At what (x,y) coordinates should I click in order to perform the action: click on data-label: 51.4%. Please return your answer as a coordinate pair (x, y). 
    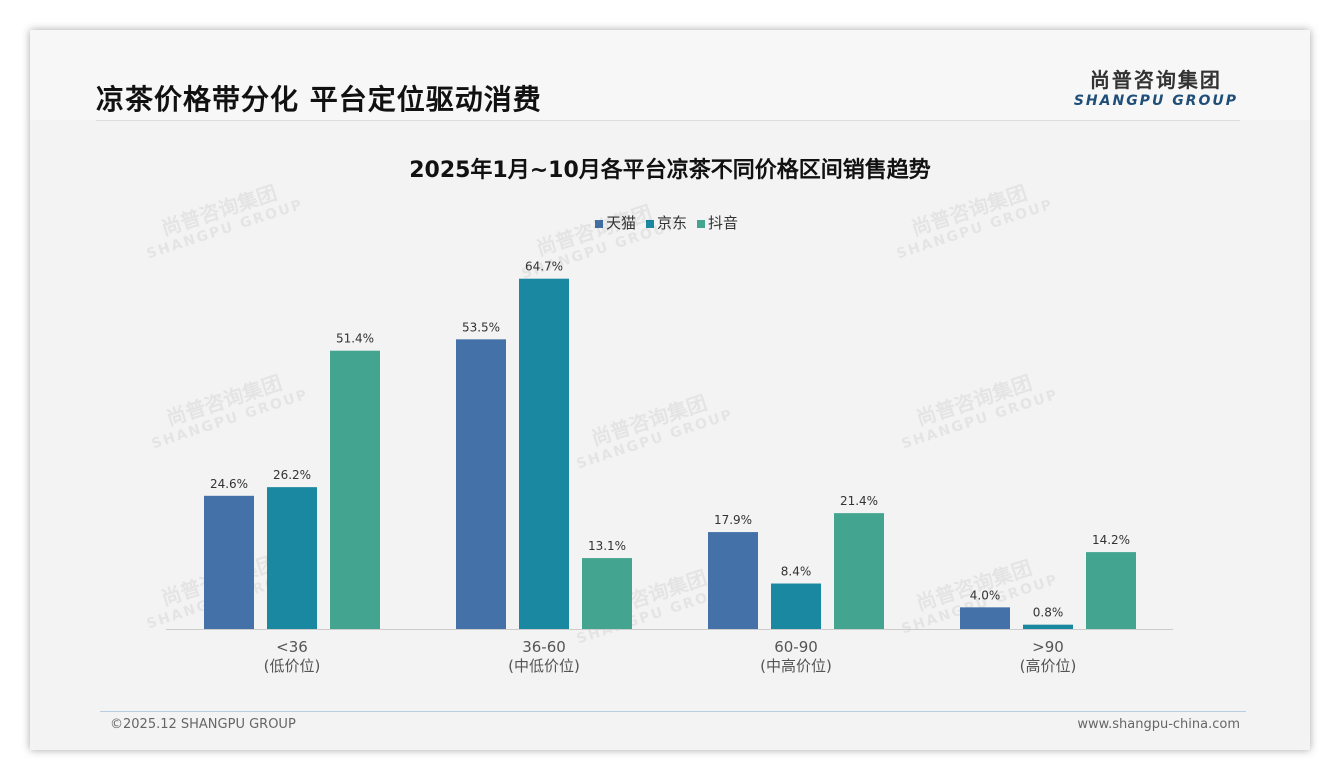
    Looking at the image, I should click on (355, 339).